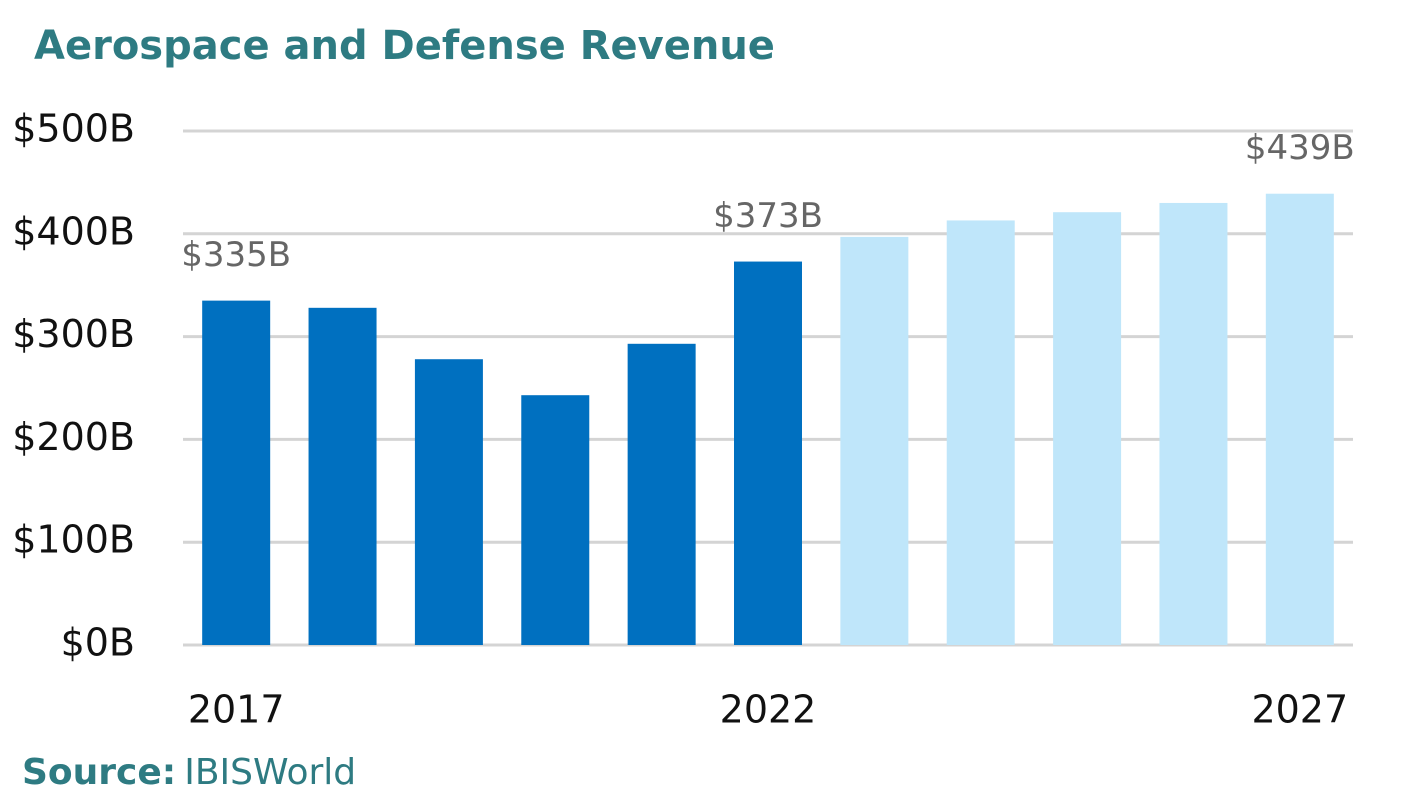 This screenshot has height=798, width=1418. I want to click on y-tick-label: $100B, so click(73, 540).